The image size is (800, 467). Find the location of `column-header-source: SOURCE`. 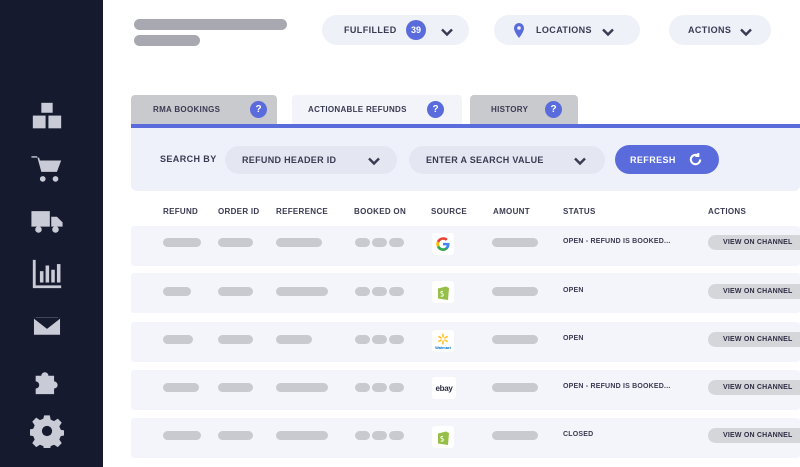

column-header-source: SOURCE is located at coordinates (449, 211).